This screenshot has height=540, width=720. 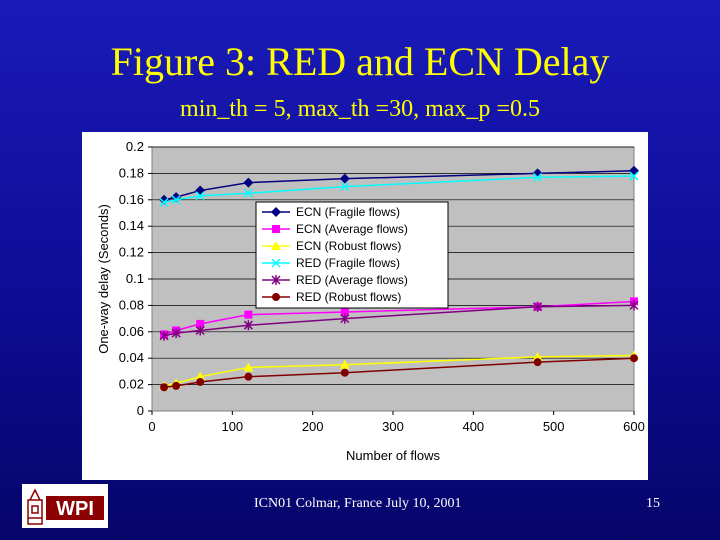 I want to click on legend-label: ECN (Robust flows), so click(x=348, y=246).